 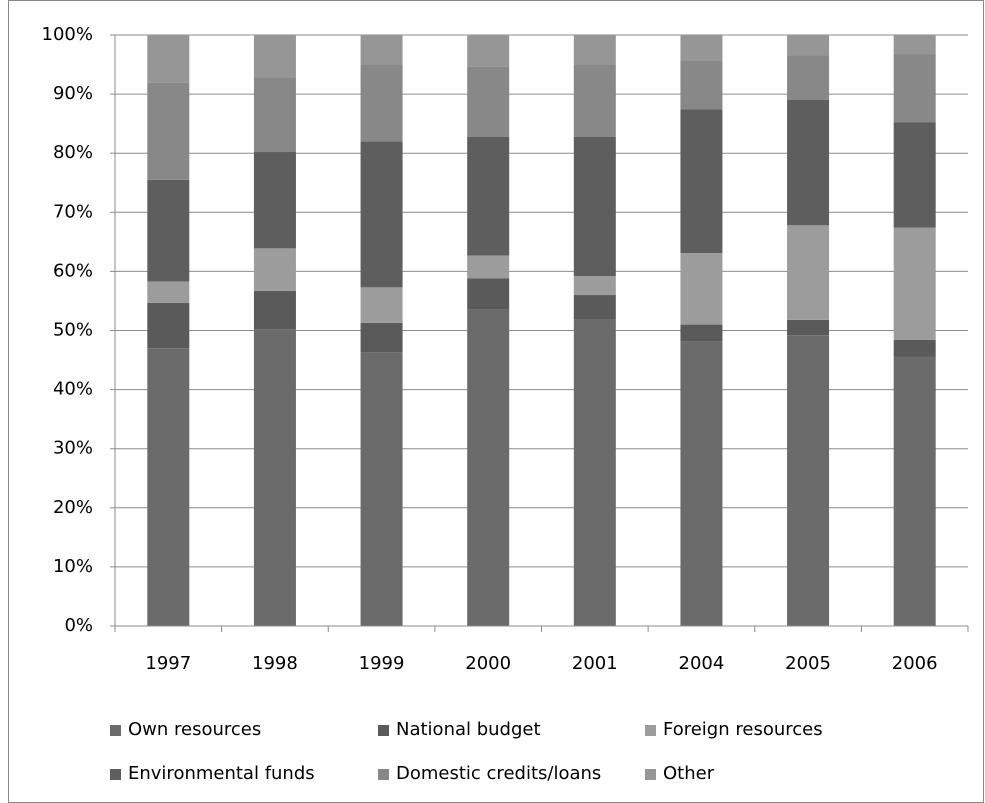 What do you see at coordinates (689, 773) in the screenshot?
I see `legend-label: Other` at bounding box center [689, 773].